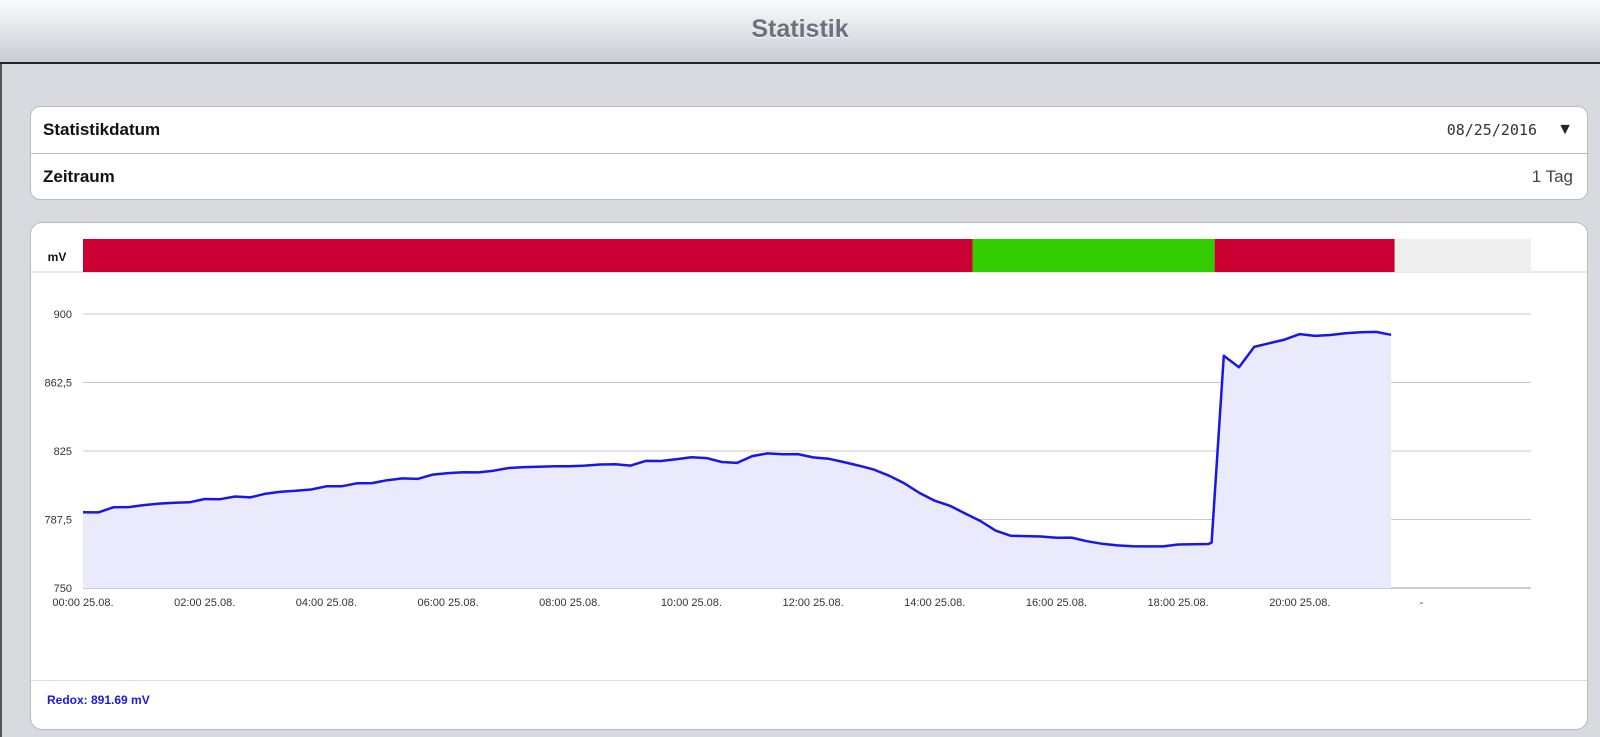 The width and height of the screenshot is (1600, 737). I want to click on period-row: Zeitraum 1 Tag, so click(809, 176).